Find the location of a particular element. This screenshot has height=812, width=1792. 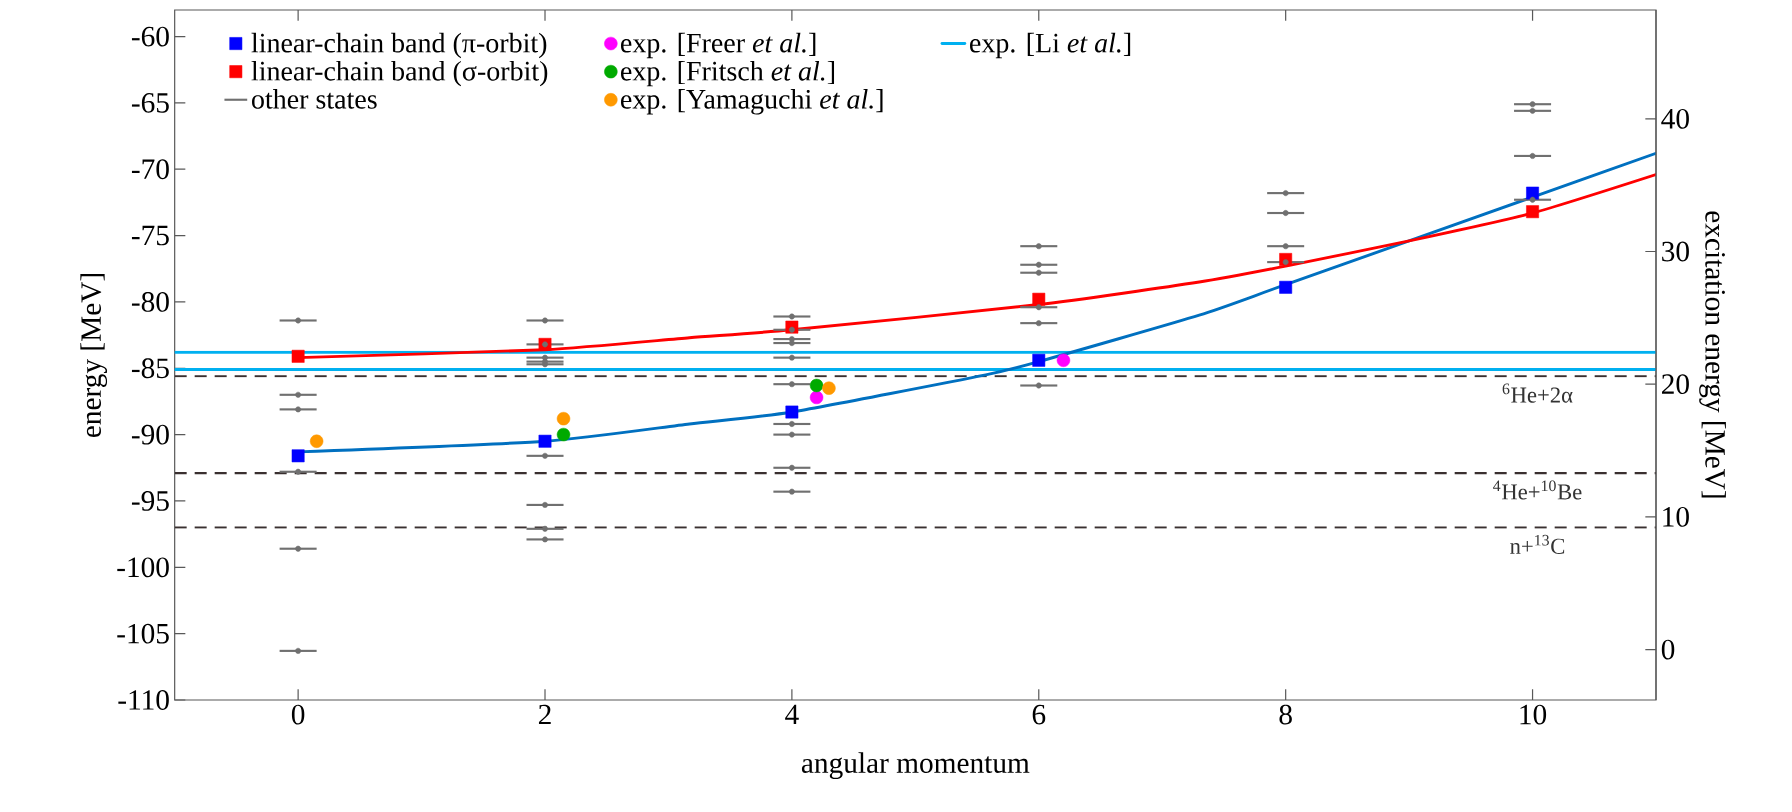

y-tick-label: -65 is located at coordinates (150, 103).